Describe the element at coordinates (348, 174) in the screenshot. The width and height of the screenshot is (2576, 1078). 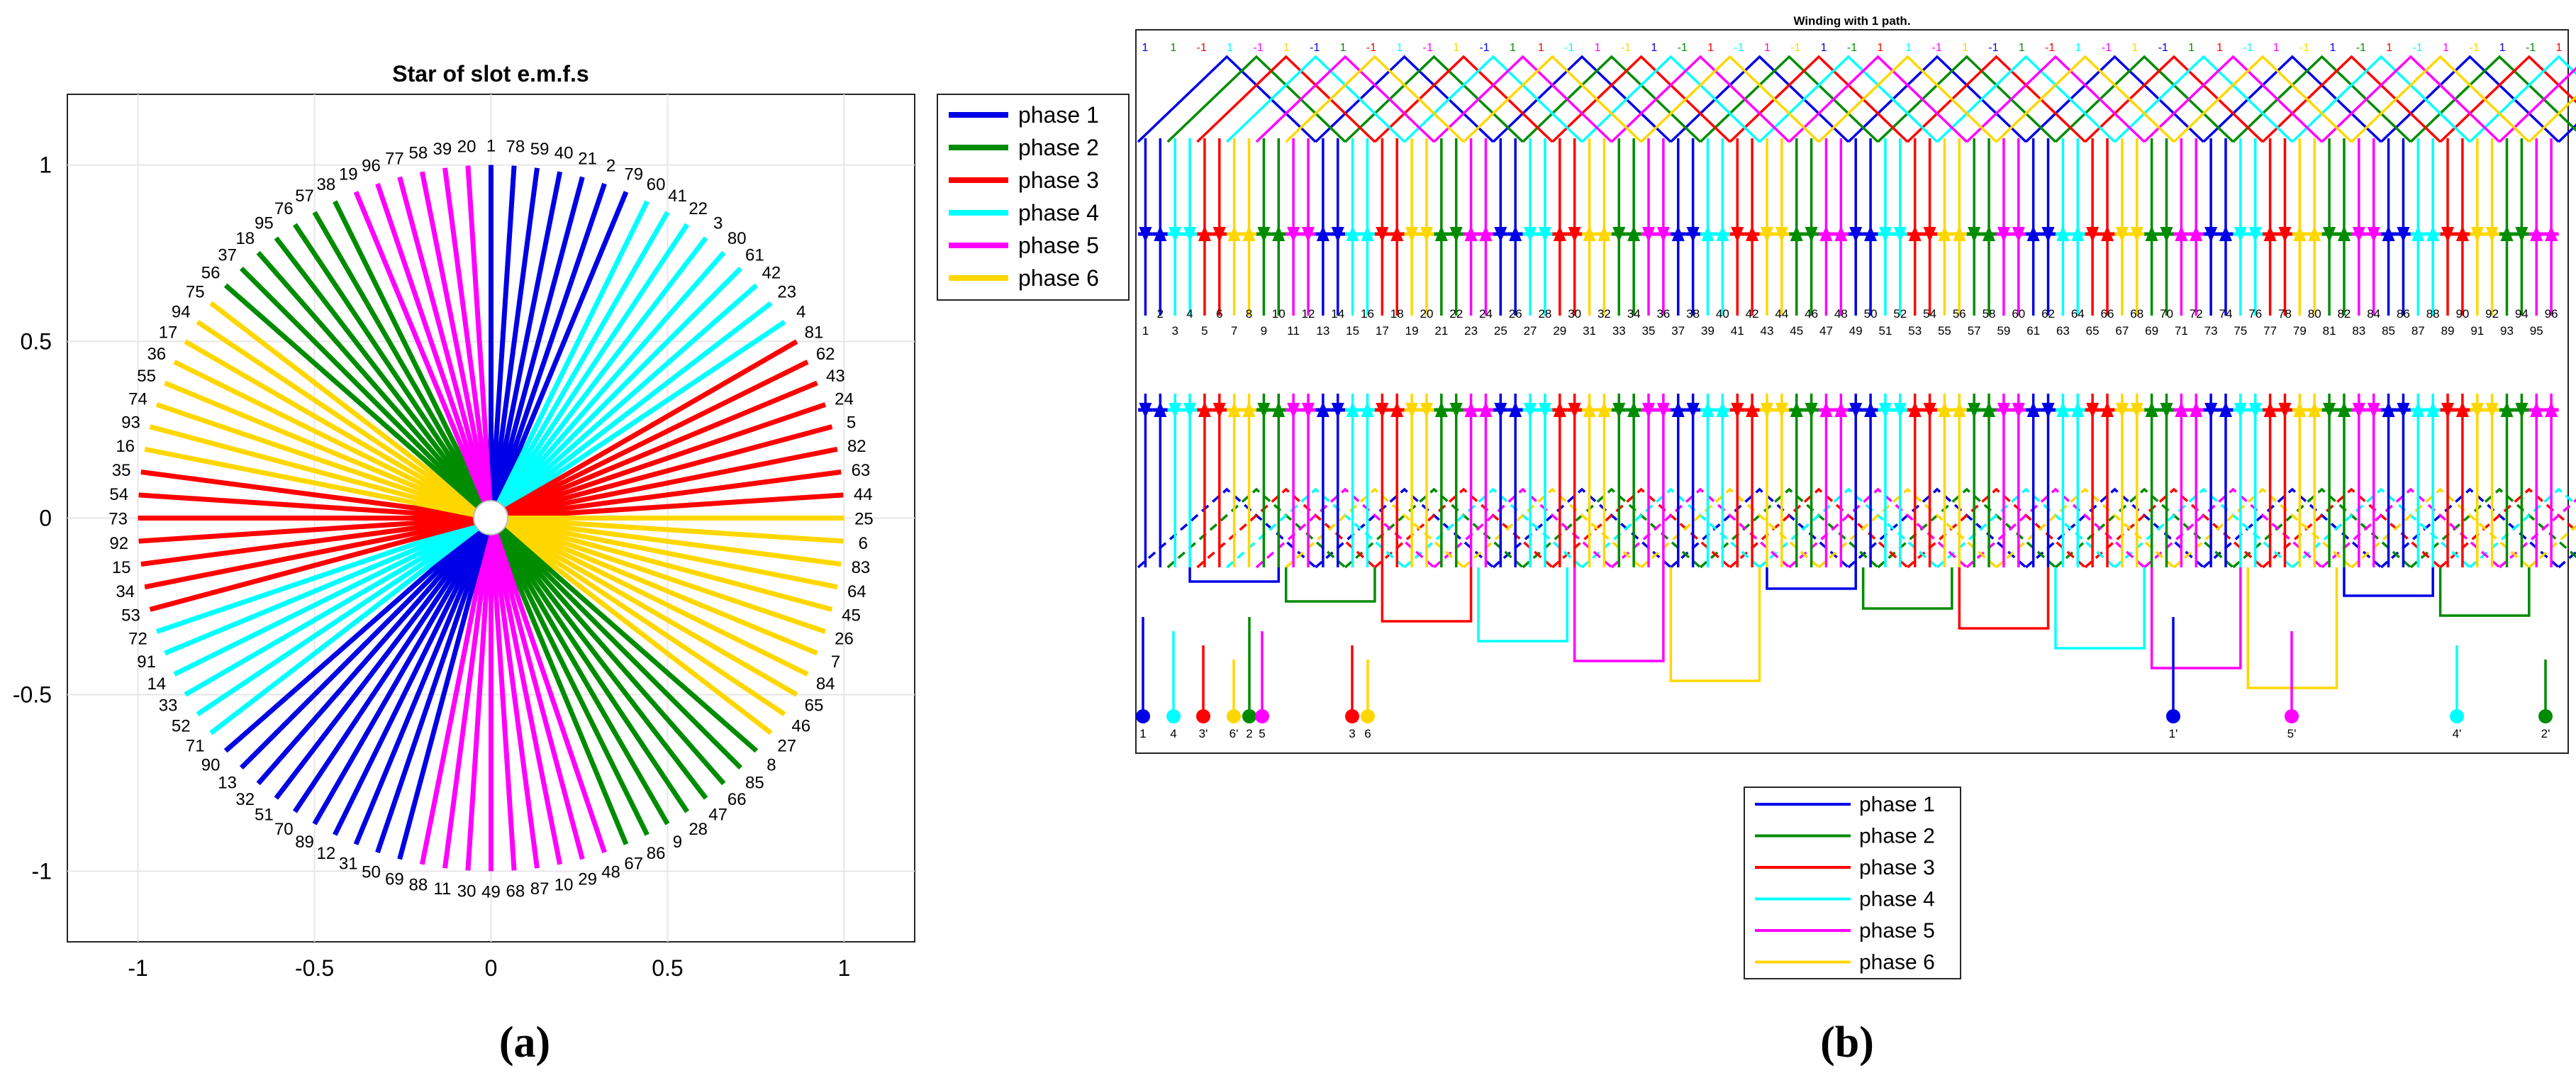
I see `ring-label: 19` at that location.